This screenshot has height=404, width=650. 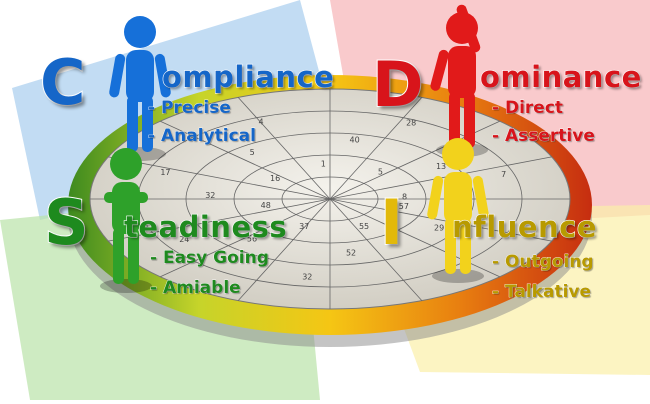 What do you see at coordinates (126, 286) in the screenshot?
I see `steadiness-figure-shadow` at bounding box center [126, 286].